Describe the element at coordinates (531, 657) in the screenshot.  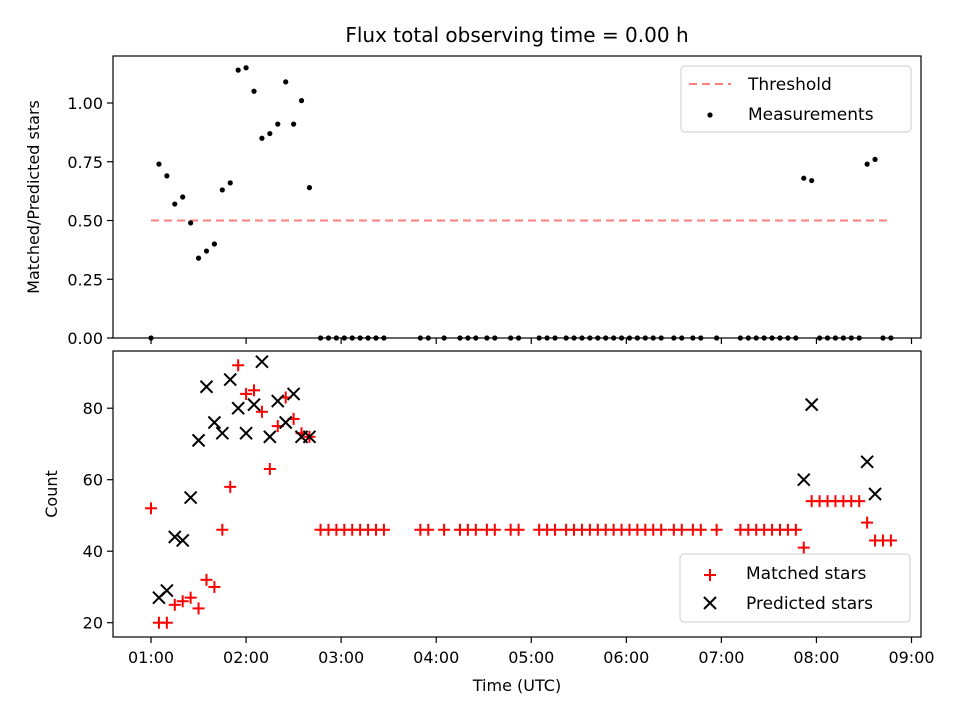
I see `bottom-x-tick-label: 05:00` at that location.